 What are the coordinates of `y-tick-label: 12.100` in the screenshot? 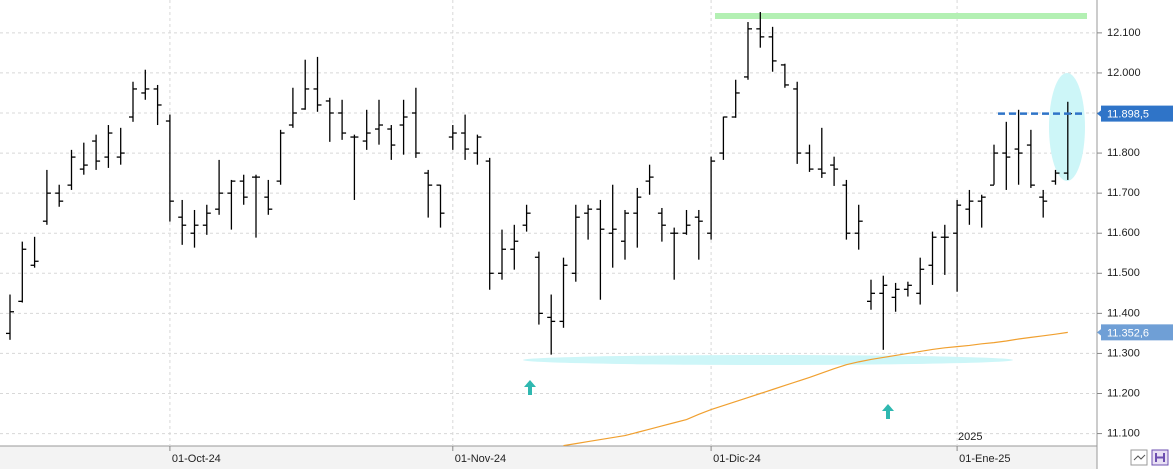 It's located at (1124, 33).